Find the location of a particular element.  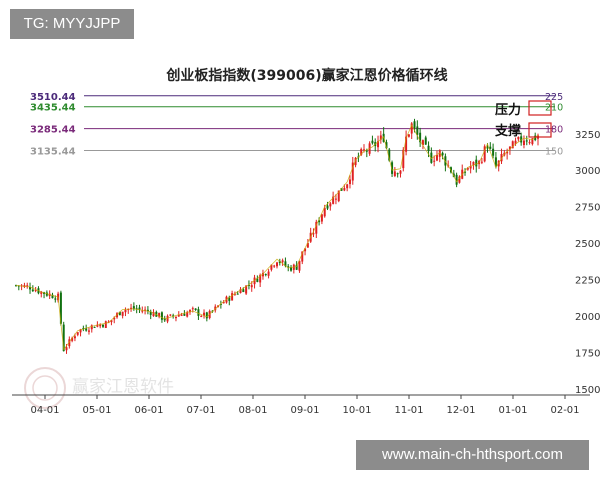

watermark-logo-inner is located at coordinates (45, 388).